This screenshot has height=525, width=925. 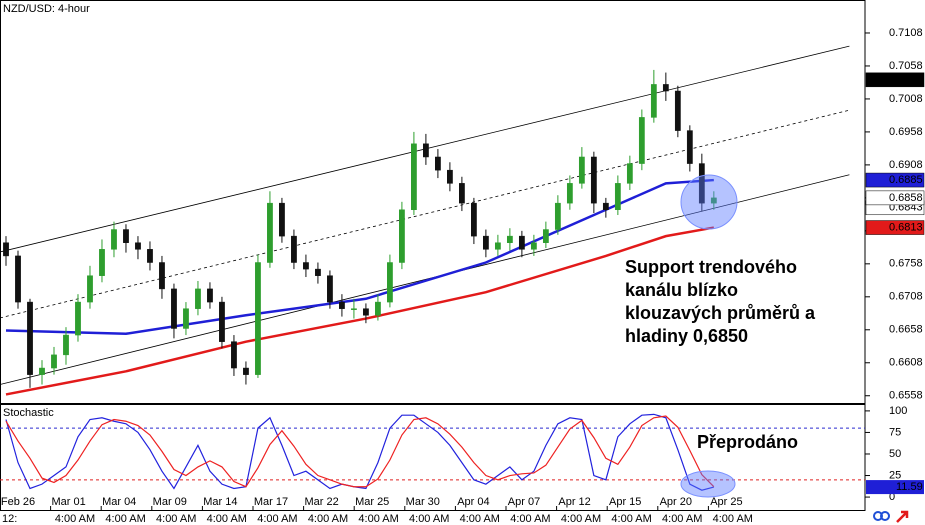 I want to click on link-icon-part, so click(x=885, y=516).